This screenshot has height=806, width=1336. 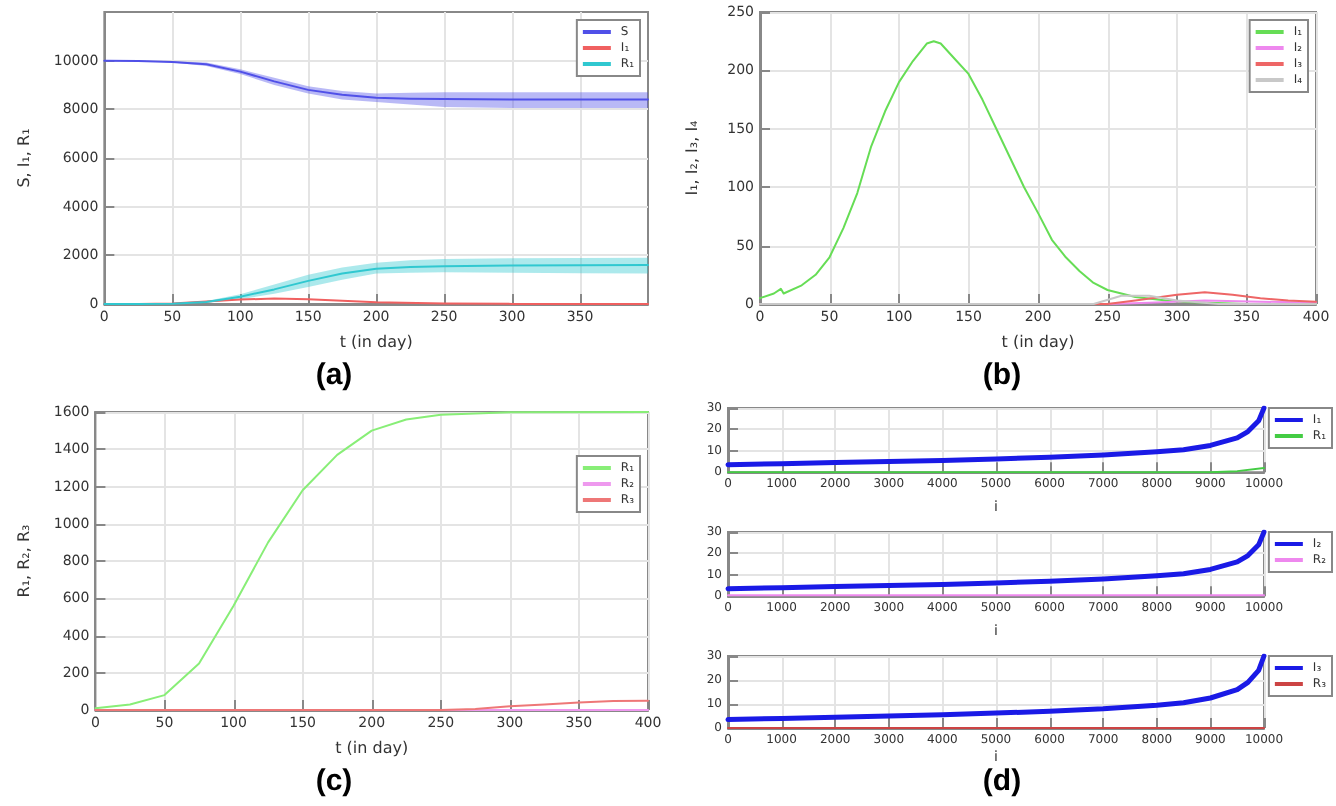 What do you see at coordinates (334, 781) in the screenshot?
I see `text: (c)` at bounding box center [334, 781].